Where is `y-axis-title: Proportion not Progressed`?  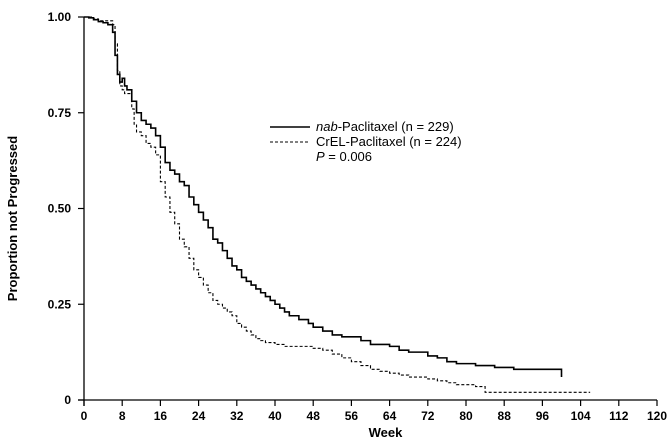 y-axis-title: Proportion not Progressed is located at coordinates (12, 218).